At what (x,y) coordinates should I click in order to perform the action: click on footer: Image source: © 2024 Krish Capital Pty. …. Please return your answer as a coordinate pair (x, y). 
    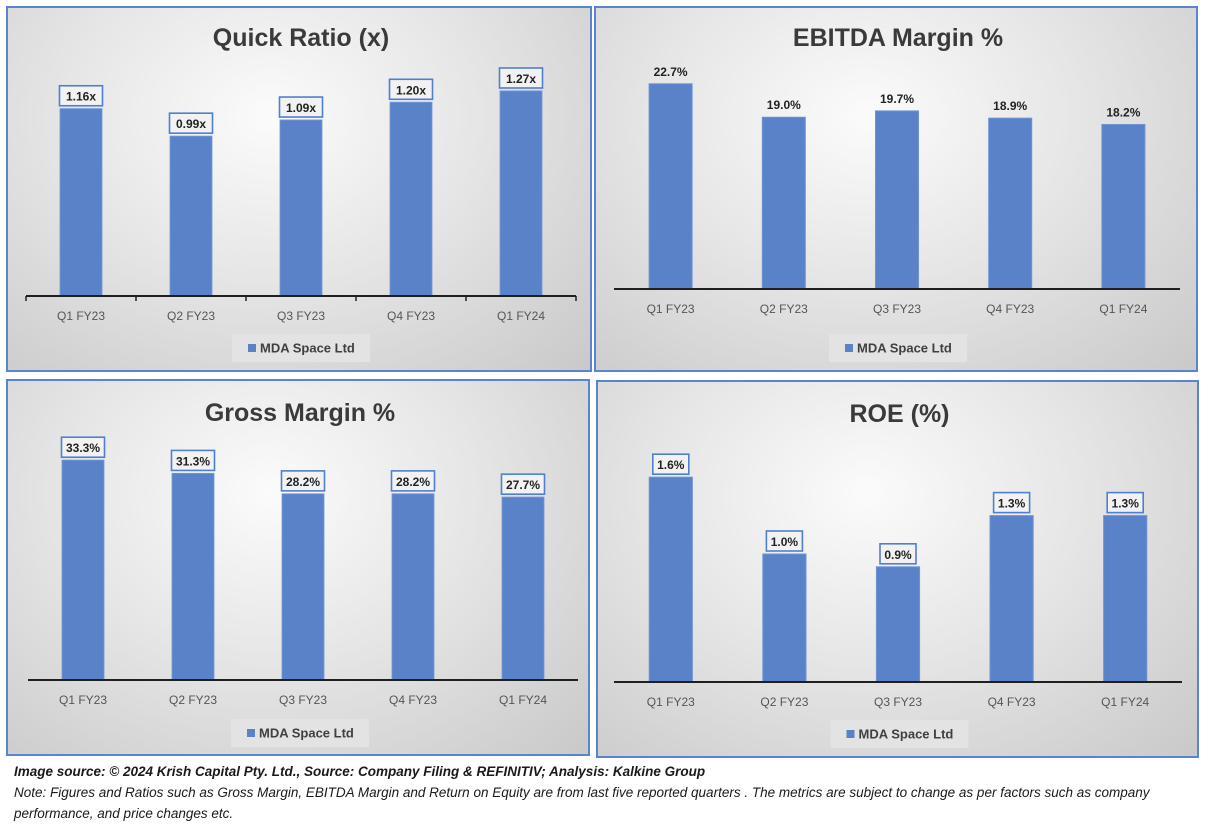
    Looking at the image, I should click on (609, 792).